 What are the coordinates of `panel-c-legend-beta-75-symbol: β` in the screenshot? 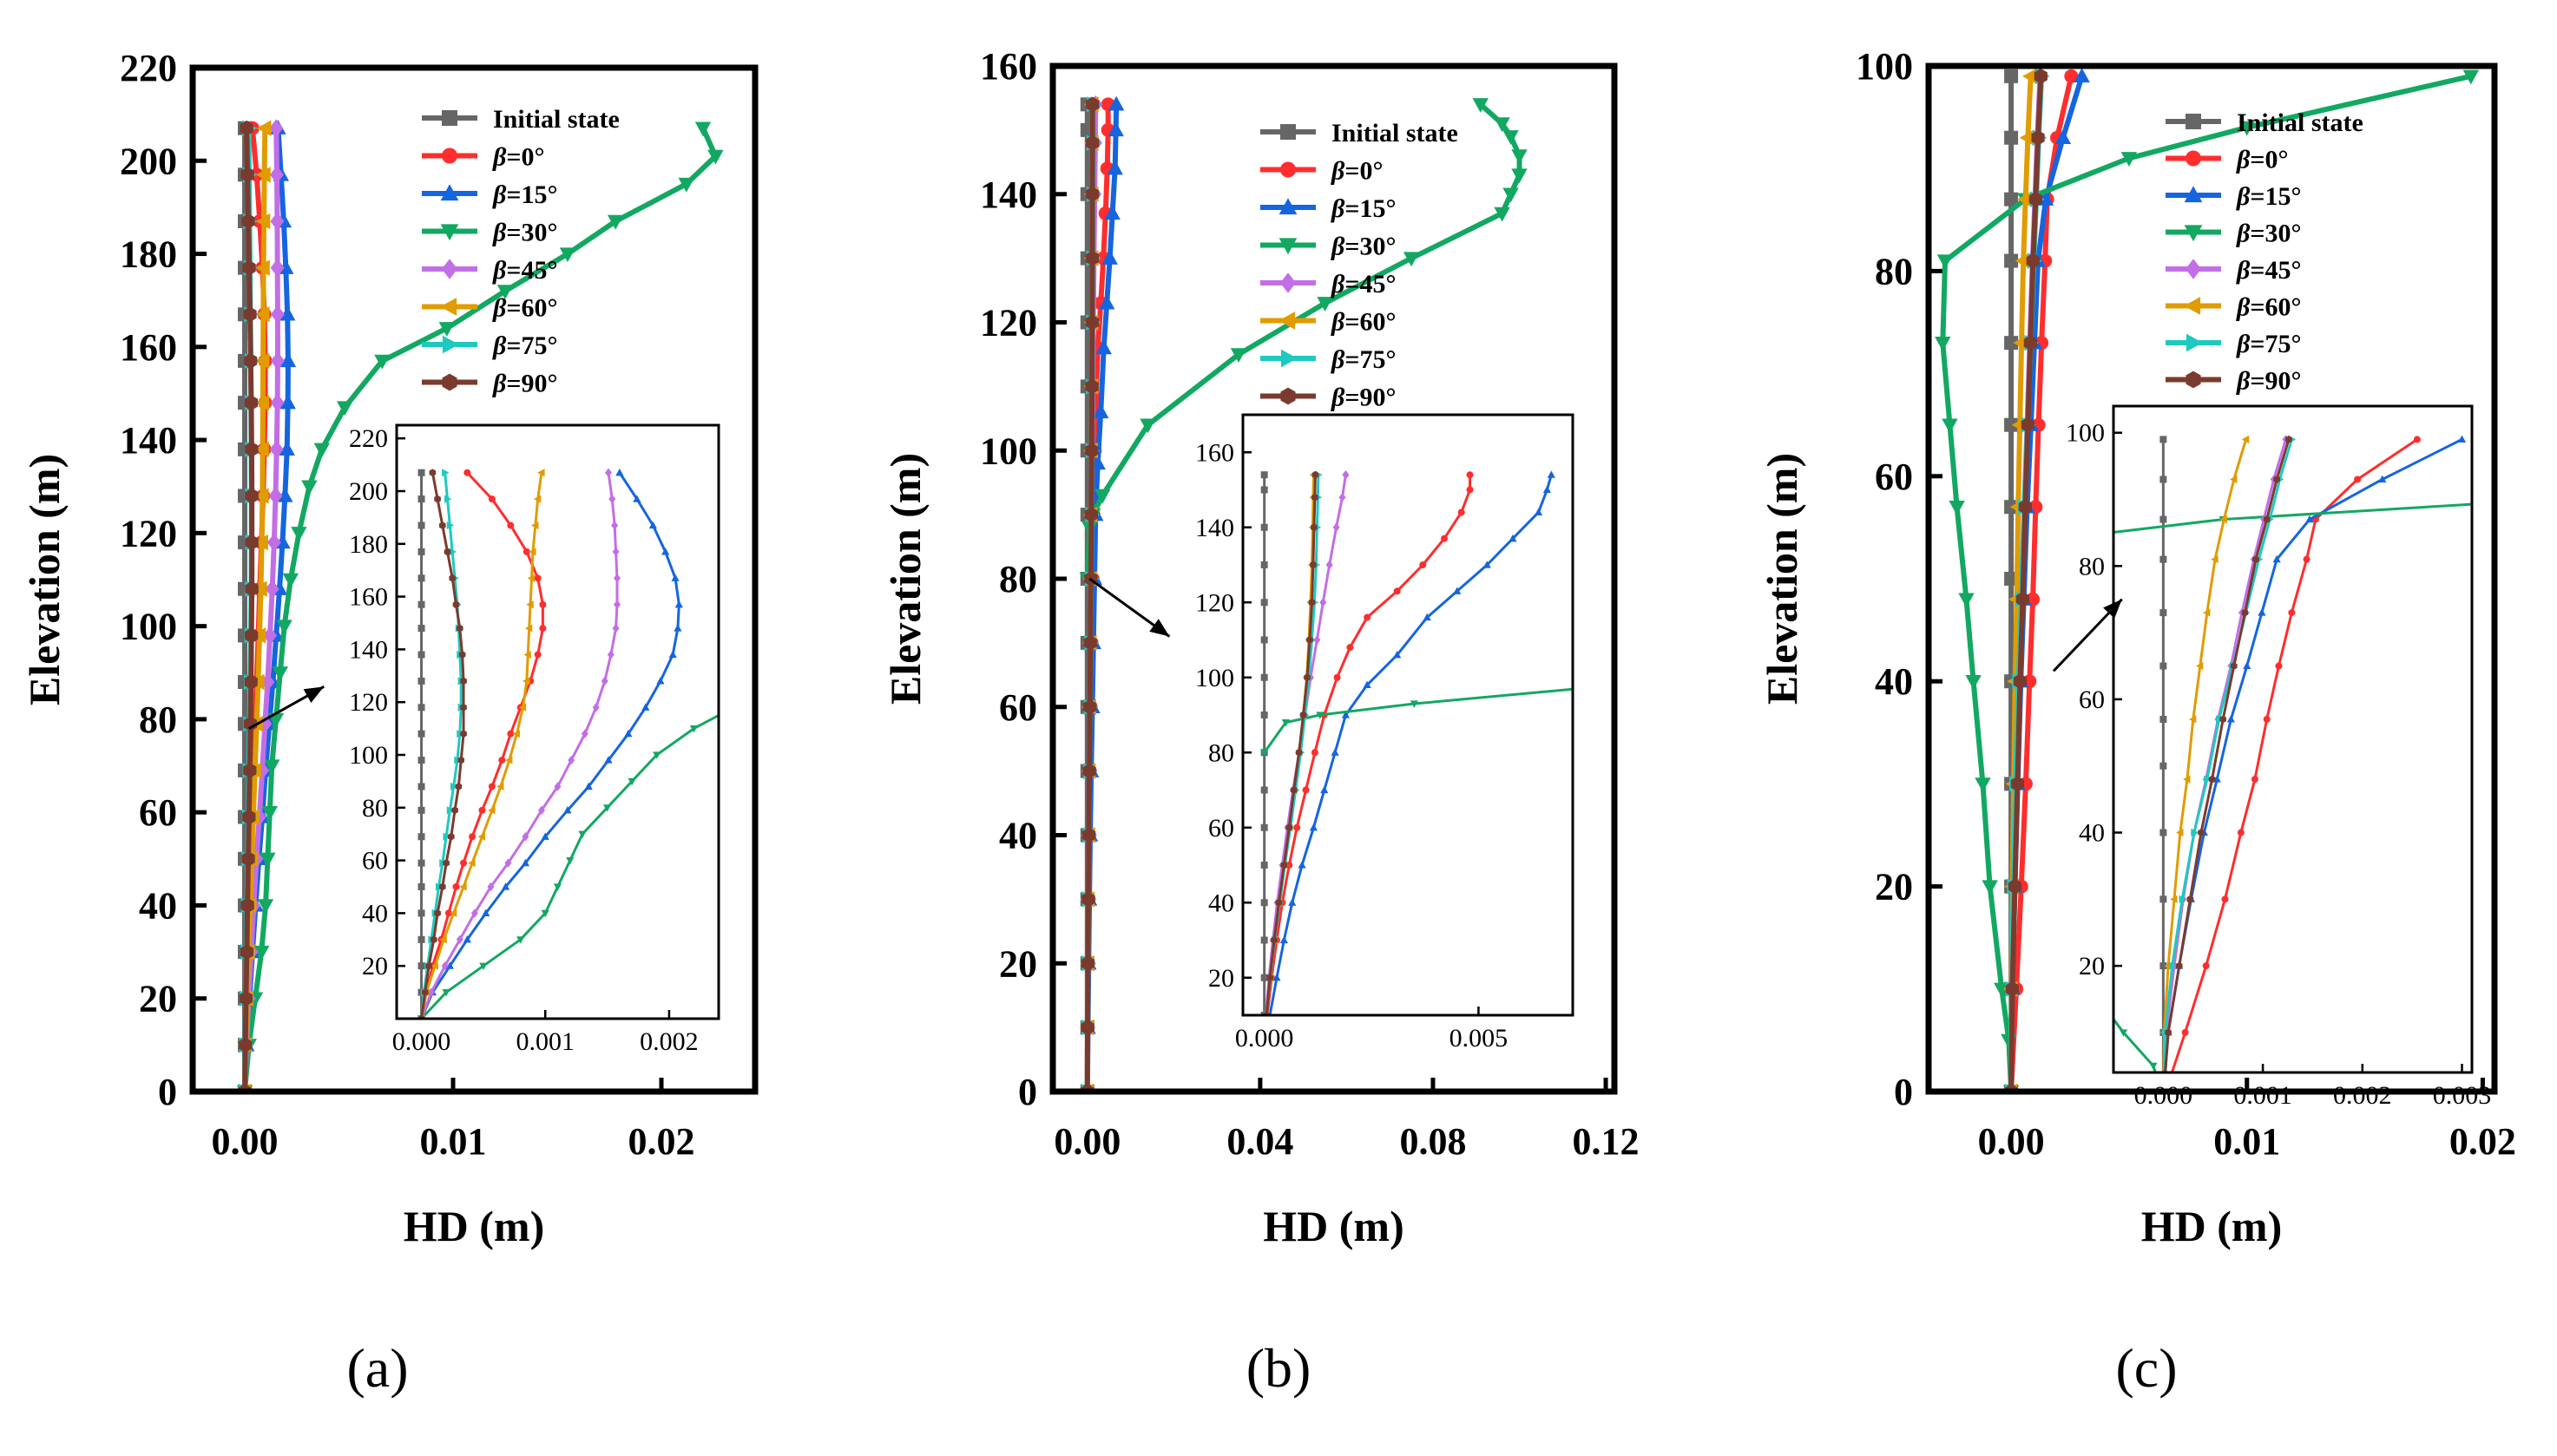 It's located at (2243, 344).